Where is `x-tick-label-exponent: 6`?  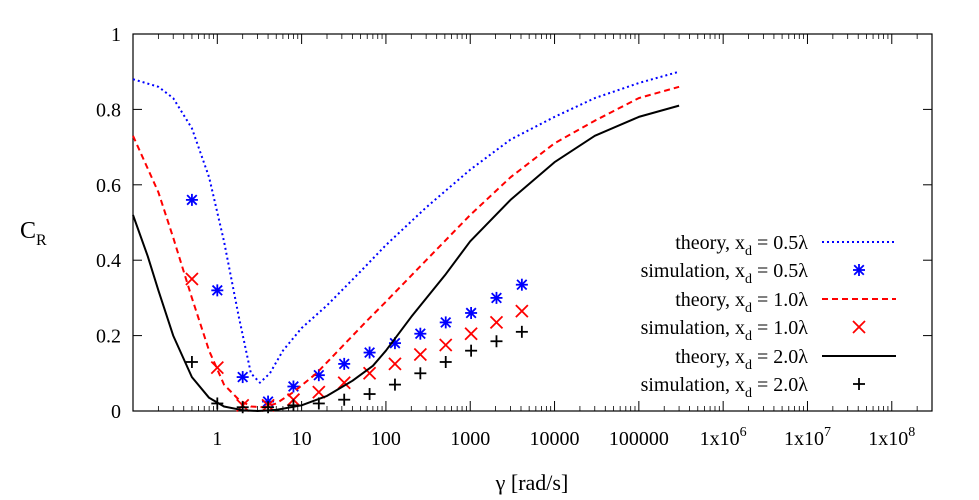 x-tick-label-exponent: 6 is located at coordinates (743, 432).